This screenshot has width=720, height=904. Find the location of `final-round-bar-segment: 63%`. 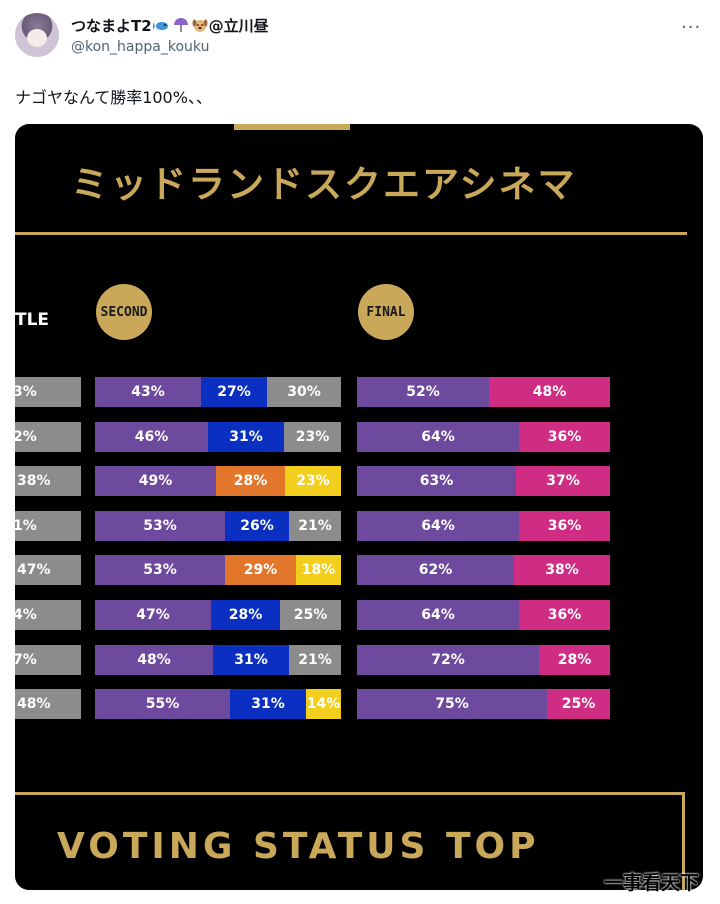

final-round-bar-segment: 63% is located at coordinates (436, 481).